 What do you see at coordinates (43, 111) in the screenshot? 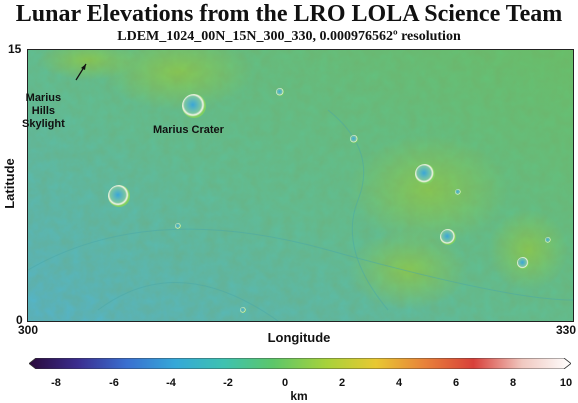
I see `skylight-label: Marius Hills Skylight` at bounding box center [43, 111].